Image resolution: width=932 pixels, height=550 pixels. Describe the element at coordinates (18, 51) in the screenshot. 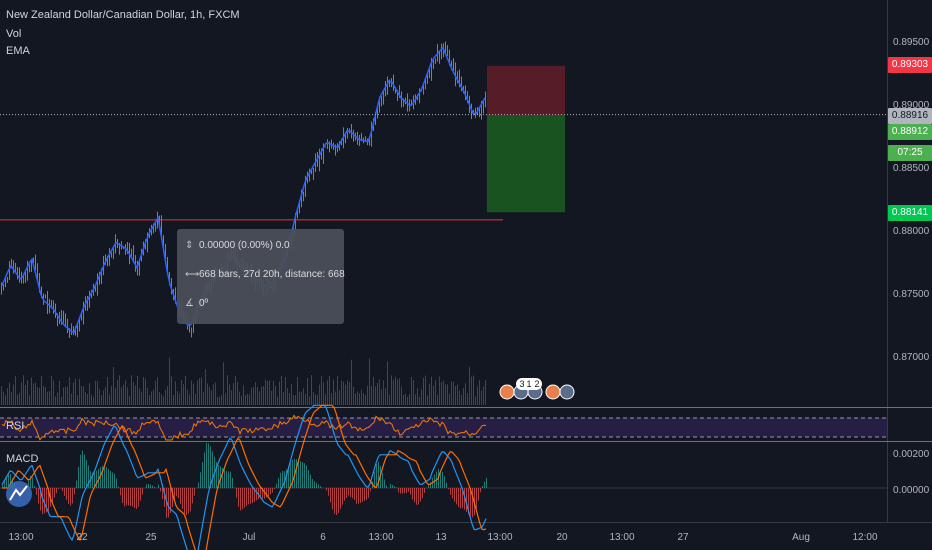

I see `ema-indicator-label: EMA` at that location.